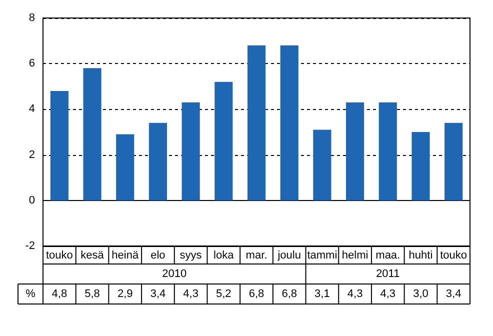 This screenshot has width=493, height=336. What do you see at coordinates (388, 256) in the screenshot?
I see `x-tick-label: maa.` at bounding box center [388, 256].